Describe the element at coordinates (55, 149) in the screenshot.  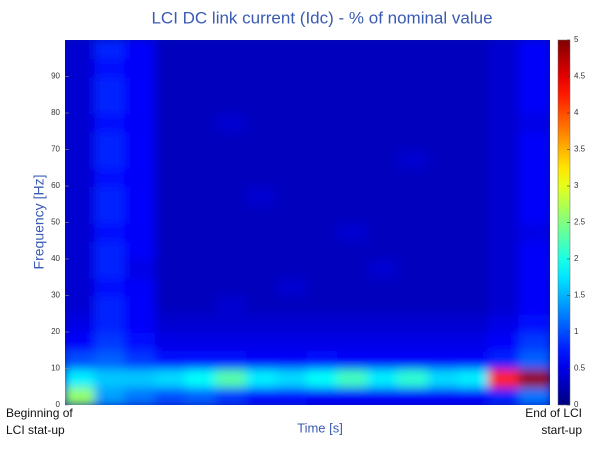
I see `y-tick-label: 70` at that location.